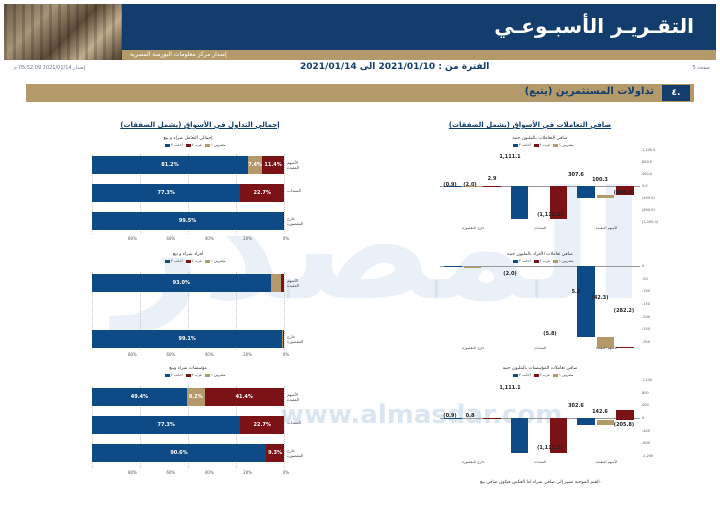 This screenshot has width=720, height=509. I want to click on stacked-bar: 99.5%, so click(188, 221).